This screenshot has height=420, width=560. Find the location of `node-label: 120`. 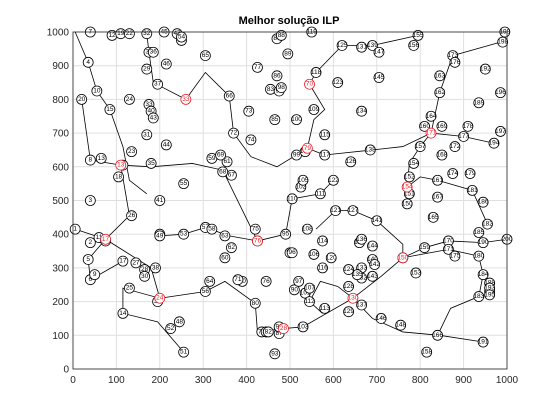

node-label: 120 is located at coordinates (331, 257).